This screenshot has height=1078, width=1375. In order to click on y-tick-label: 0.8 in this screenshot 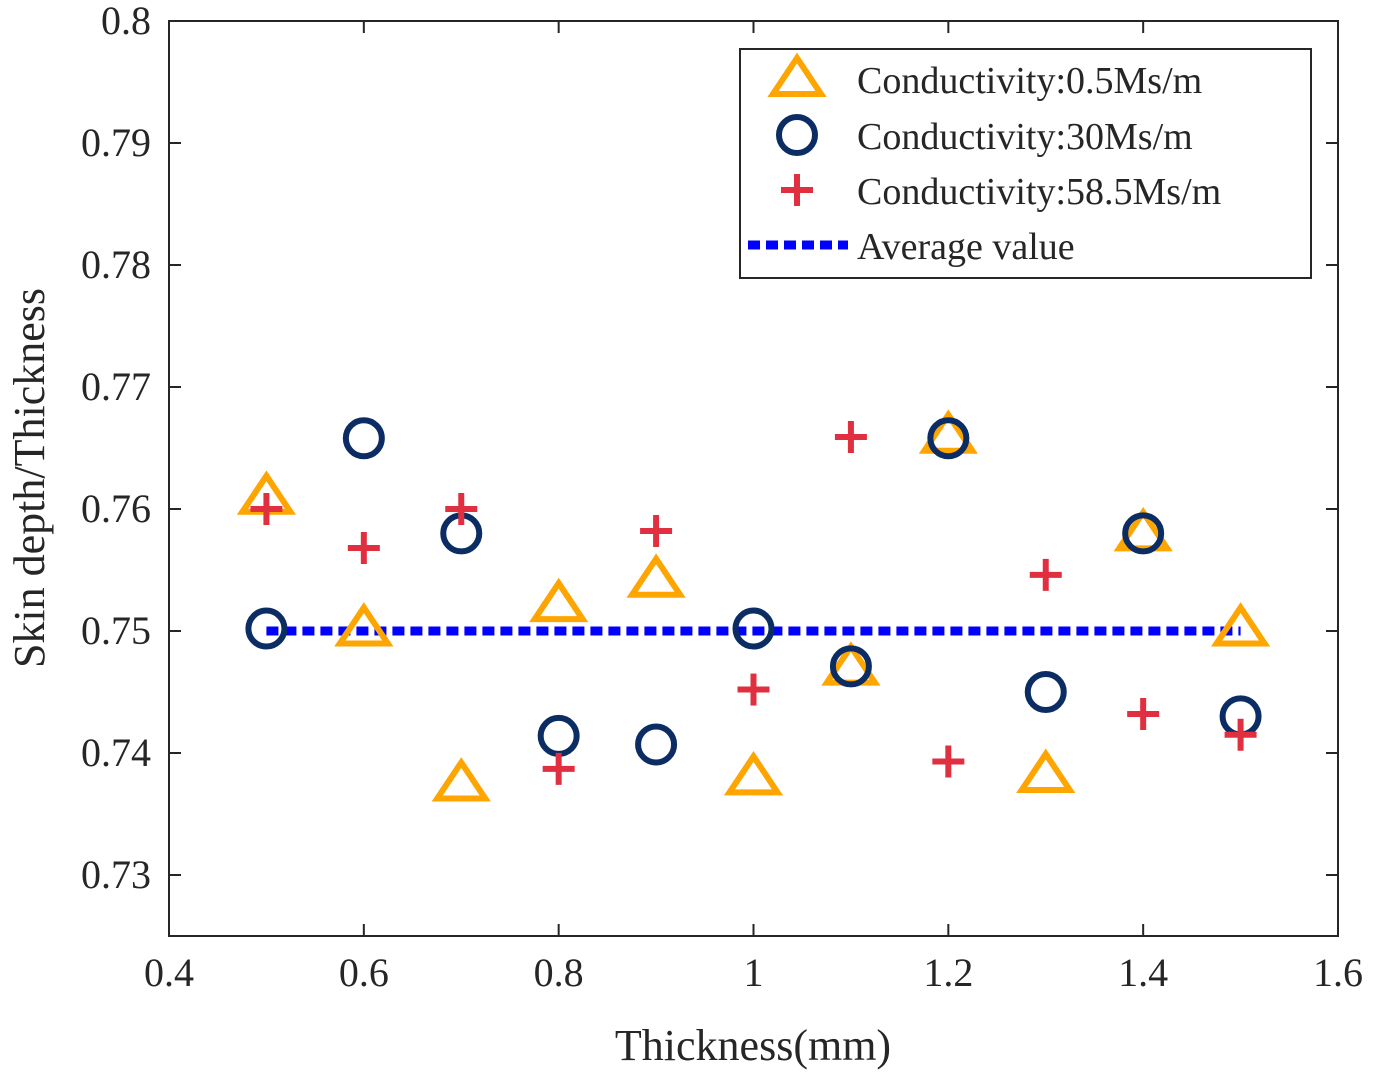, I will do `click(126, 21)`.